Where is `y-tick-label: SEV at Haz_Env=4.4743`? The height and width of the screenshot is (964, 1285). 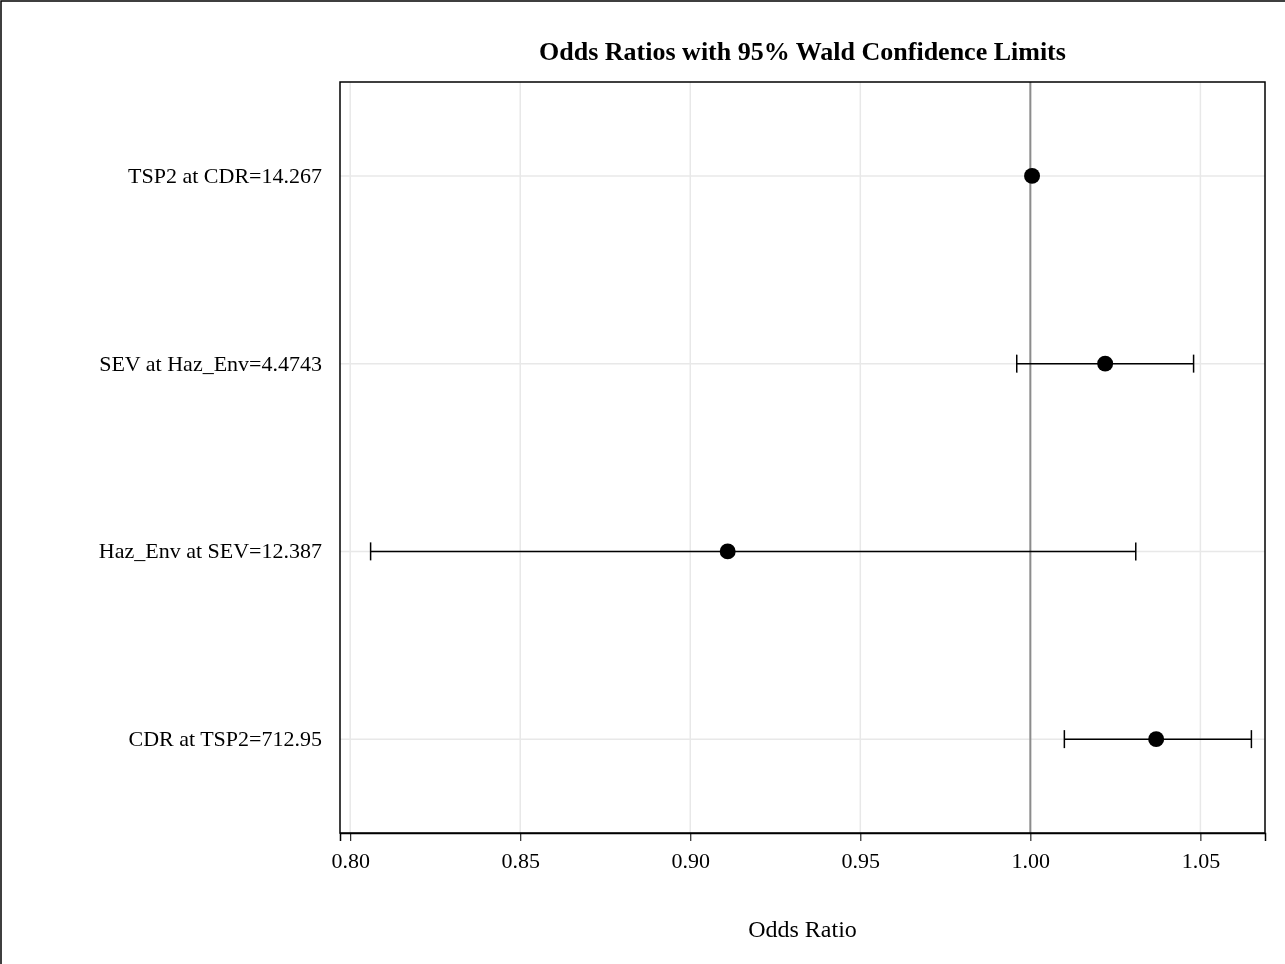
y-tick-label: SEV at Haz_Env=4.4743 is located at coordinates (210, 363).